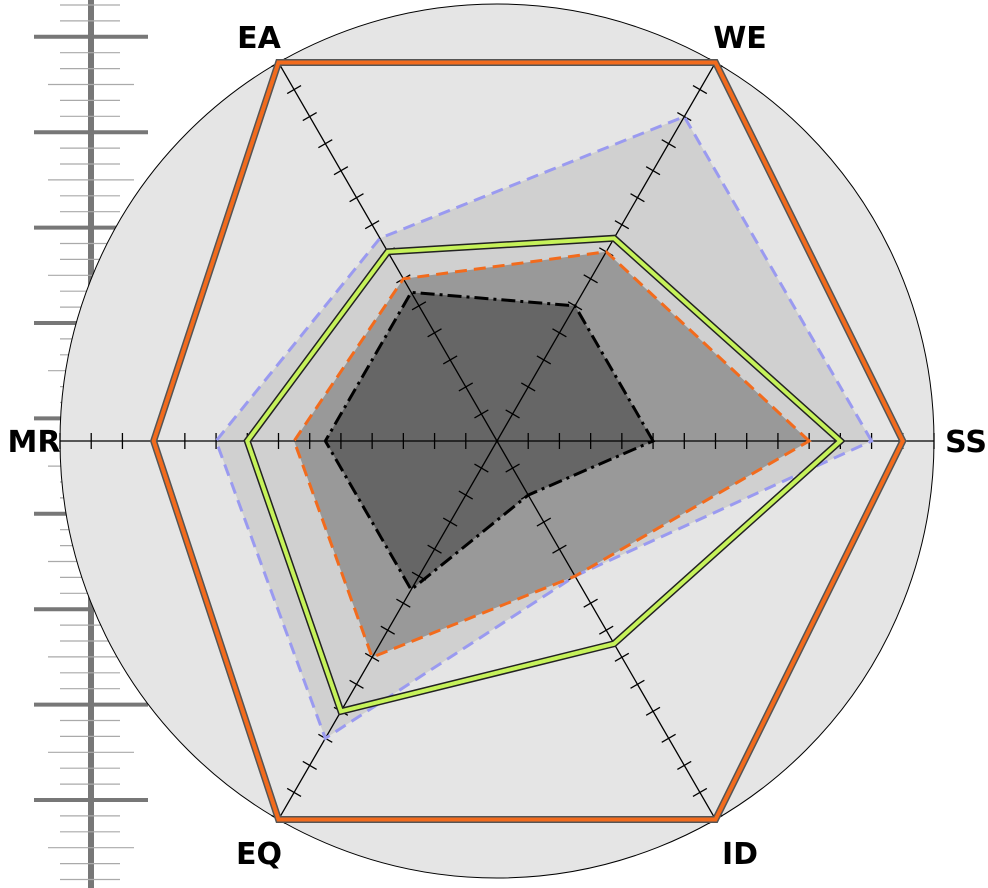 The width and height of the screenshot is (988, 888). Describe the element at coordinates (740, 38) in the screenshot. I see `axis-label-WE: WE` at that location.